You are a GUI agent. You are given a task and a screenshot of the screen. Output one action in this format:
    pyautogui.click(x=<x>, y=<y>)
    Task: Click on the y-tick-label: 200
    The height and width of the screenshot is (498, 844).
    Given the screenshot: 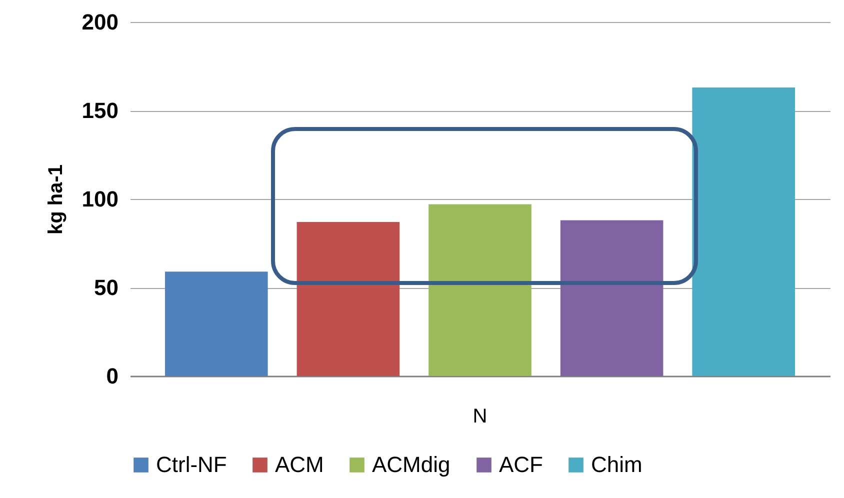 What is the action you would take?
    pyautogui.click(x=100, y=22)
    